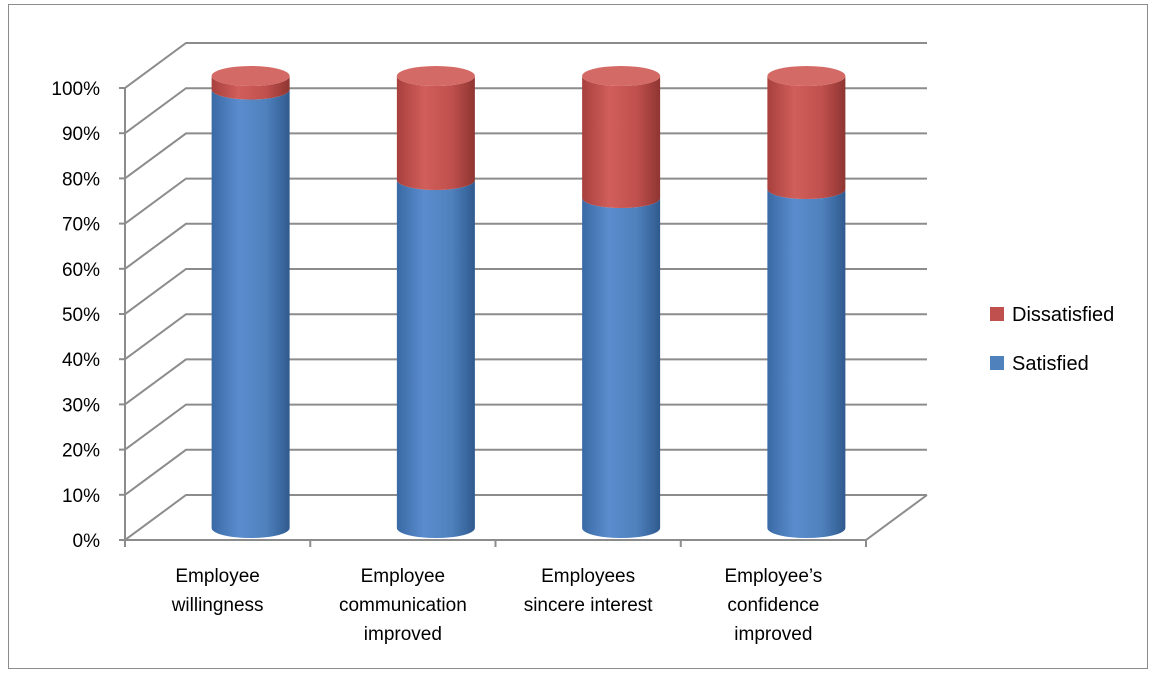  I want to click on x-category-label: Employee willingness, so click(217, 591).